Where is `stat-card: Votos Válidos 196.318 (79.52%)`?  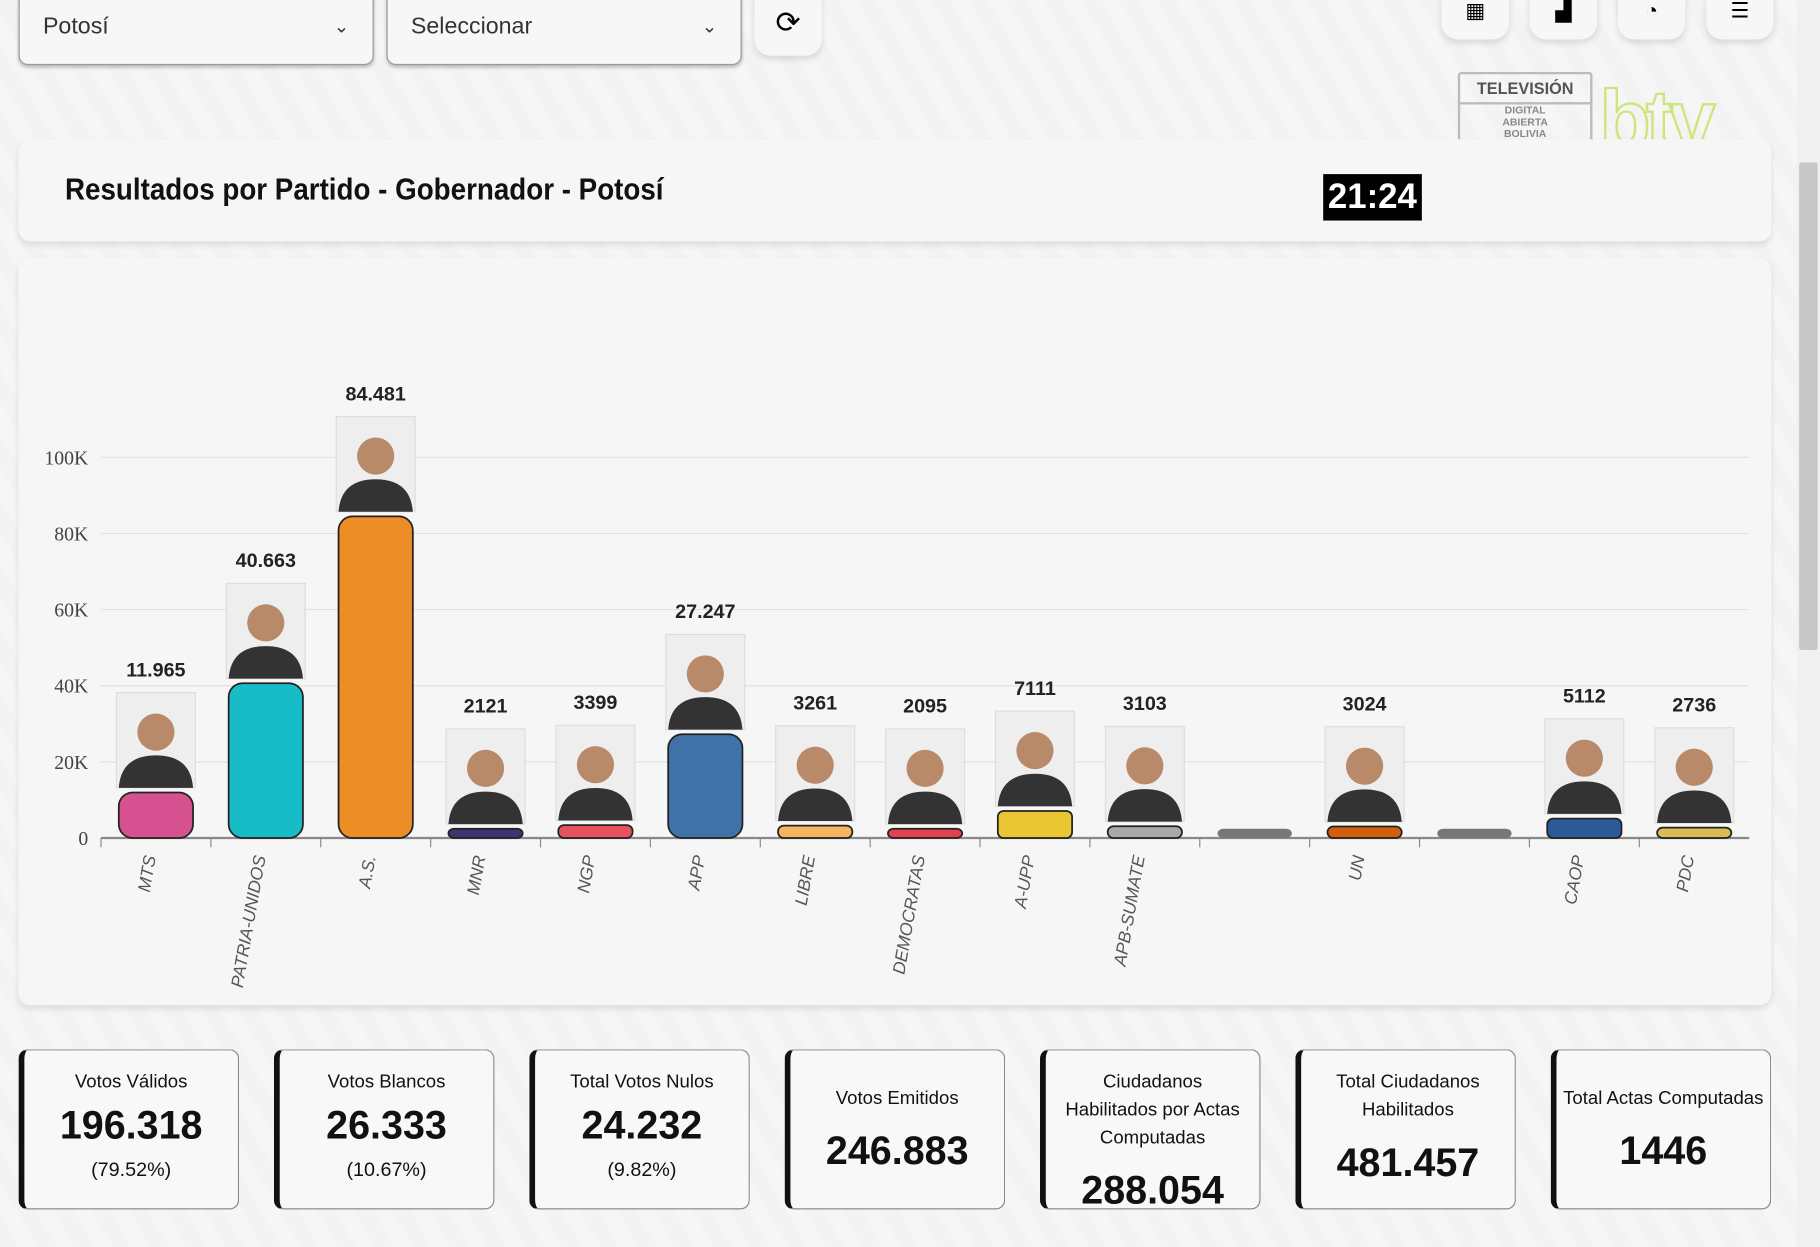
stat-card: Votos Válidos 196.318 (79.52%) is located at coordinates (129, 1129).